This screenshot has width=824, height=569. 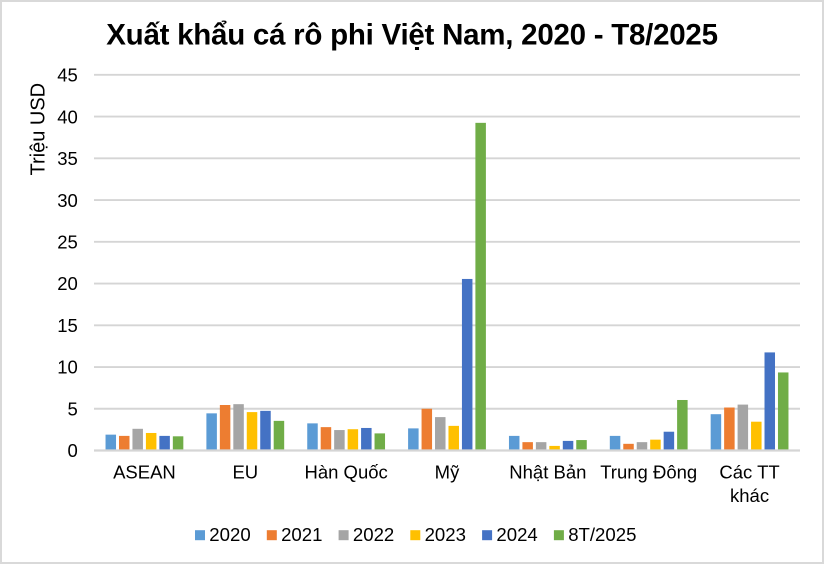 What do you see at coordinates (648, 471) in the screenshot?
I see `svg-text: Trung Đông` at bounding box center [648, 471].